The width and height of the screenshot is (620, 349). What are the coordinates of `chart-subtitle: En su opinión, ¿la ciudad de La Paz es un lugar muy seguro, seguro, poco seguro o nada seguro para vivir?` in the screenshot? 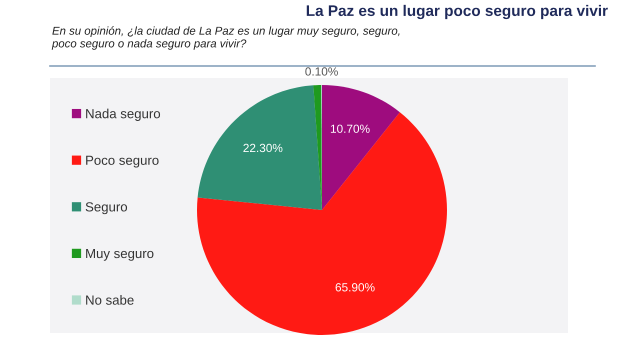 It's located at (226, 38).